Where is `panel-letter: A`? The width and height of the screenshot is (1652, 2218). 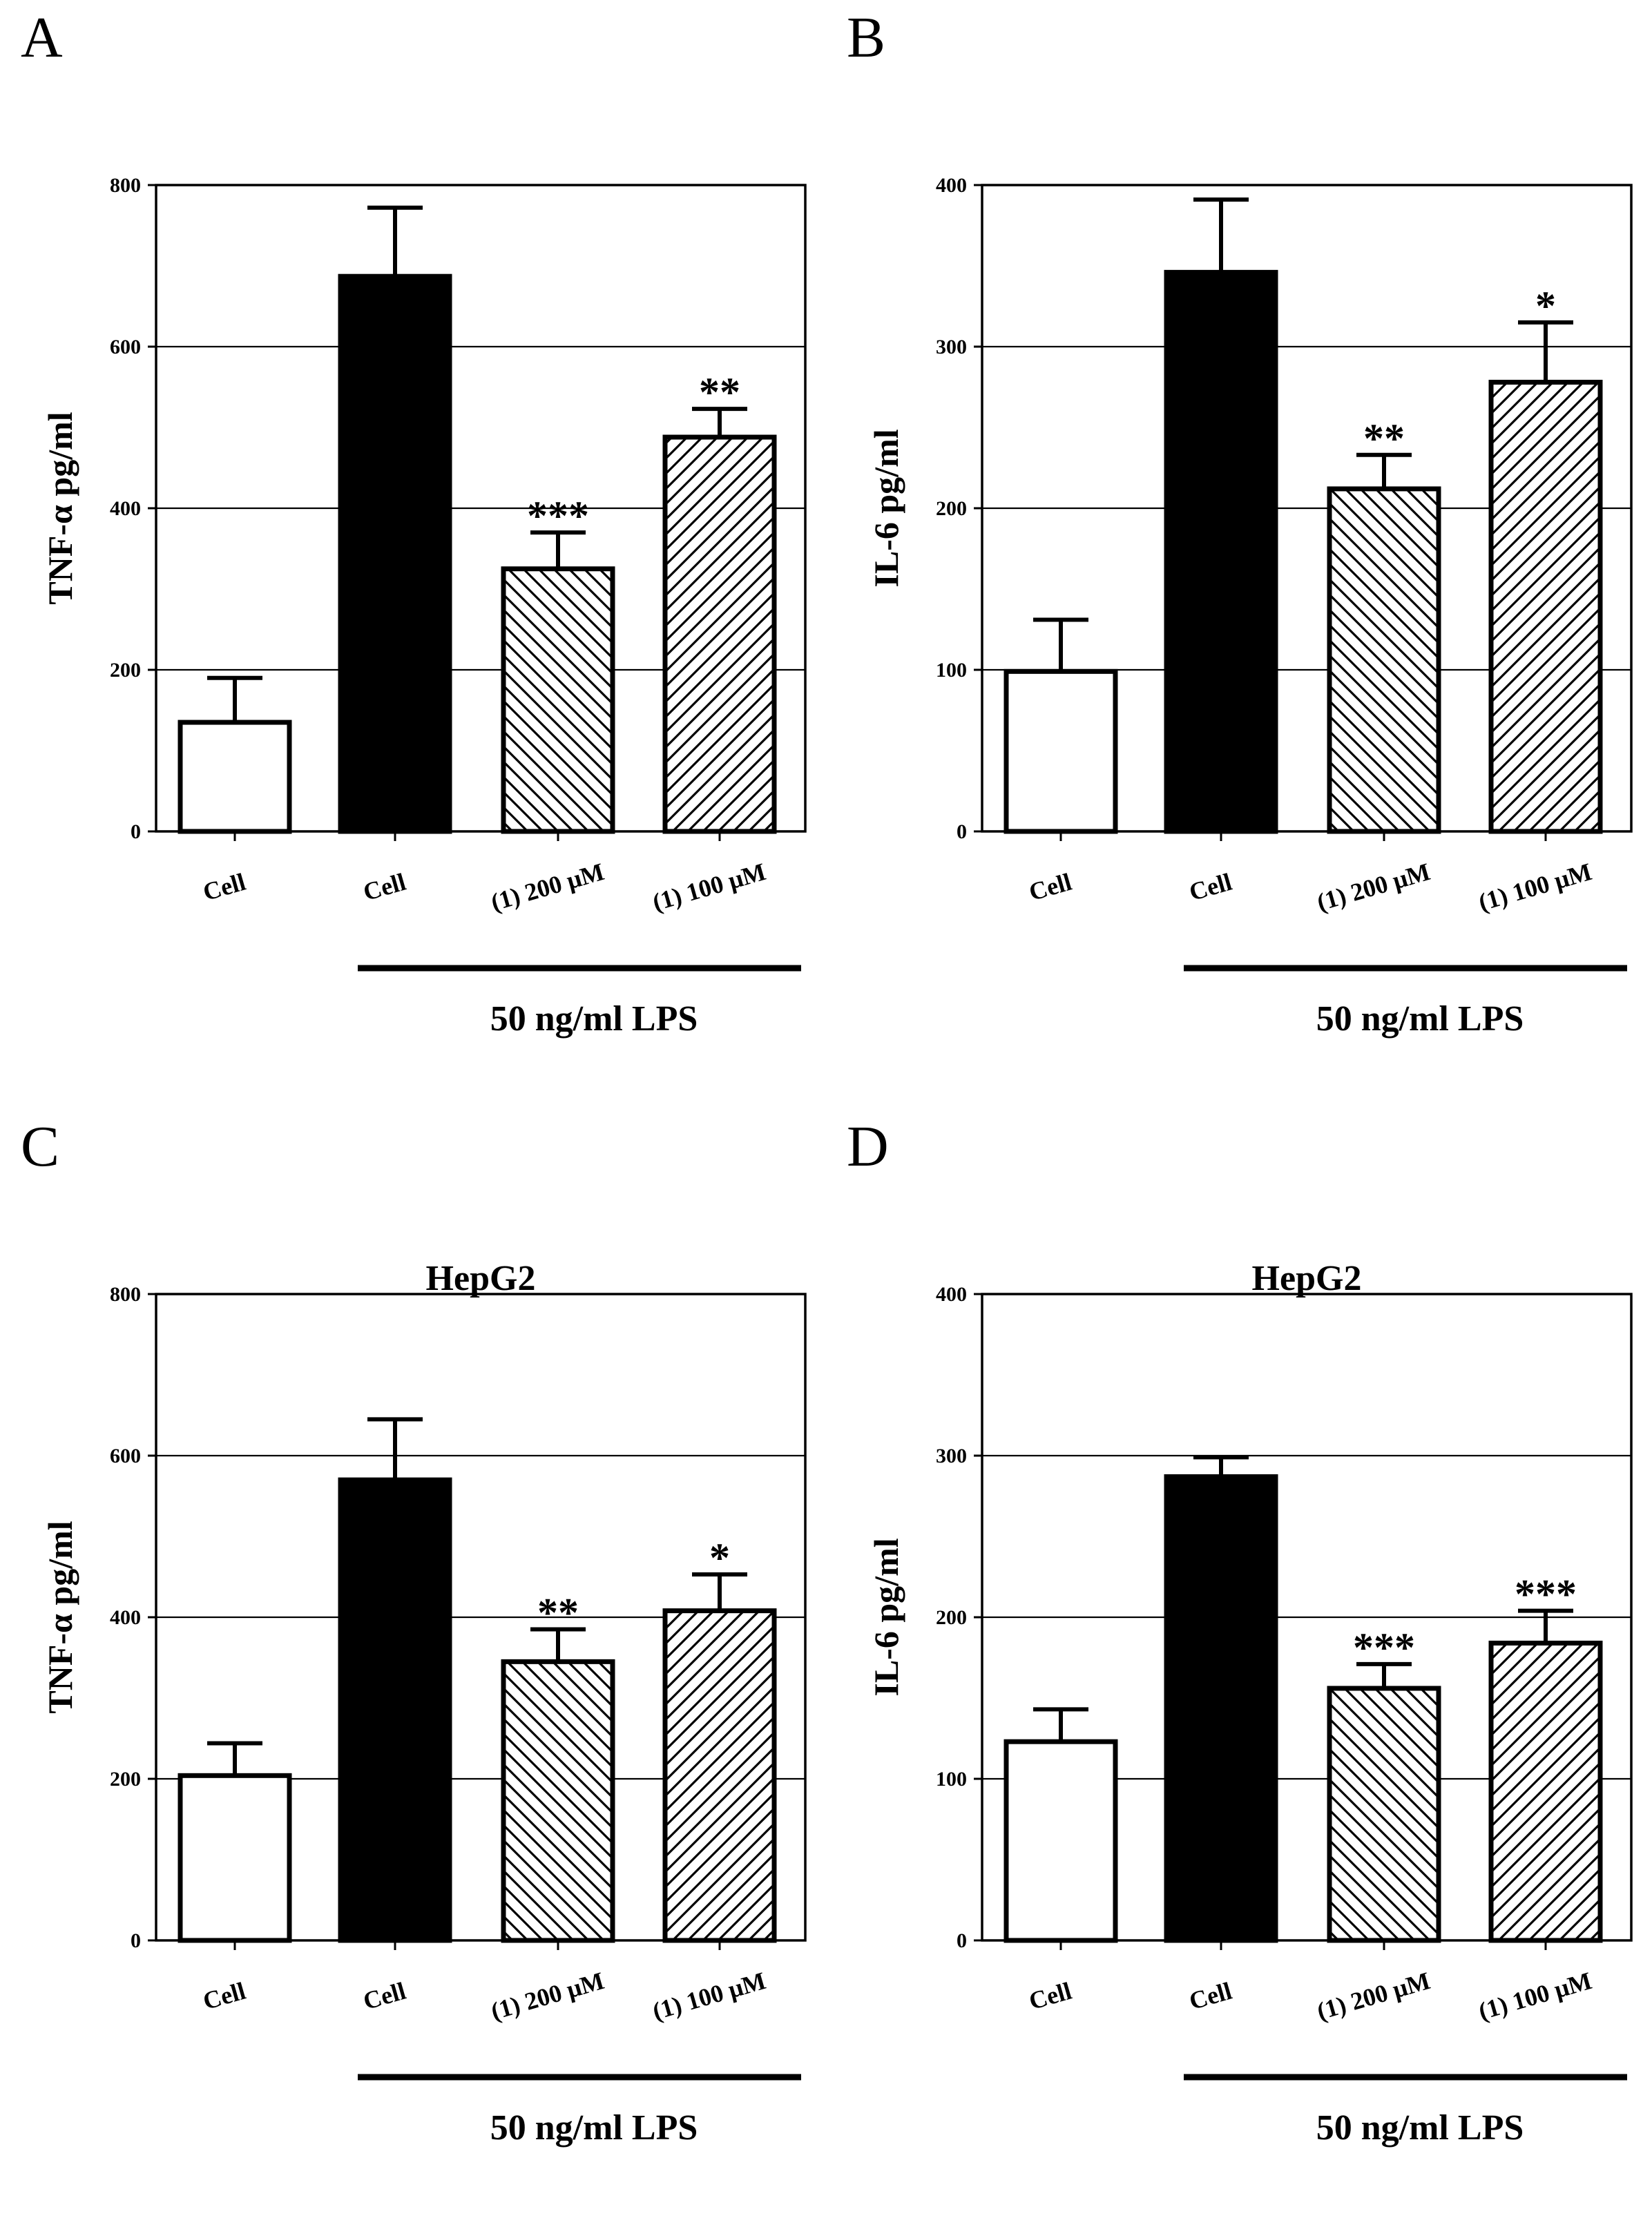 panel-letter: A is located at coordinates (42, 38).